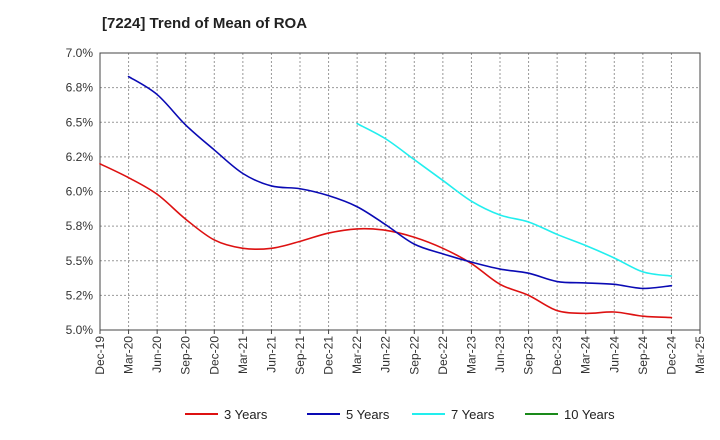  I want to click on legend: 3 Years 5 Years 7 Years 10 Years, so click(400, 414).